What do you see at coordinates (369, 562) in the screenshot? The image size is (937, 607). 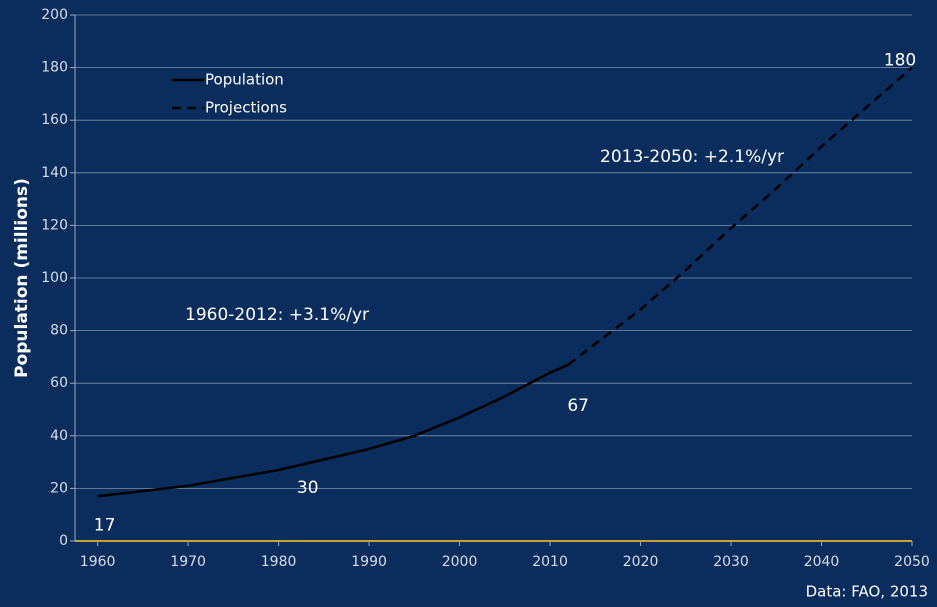 I see `x-tick-label: 1990` at bounding box center [369, 562].